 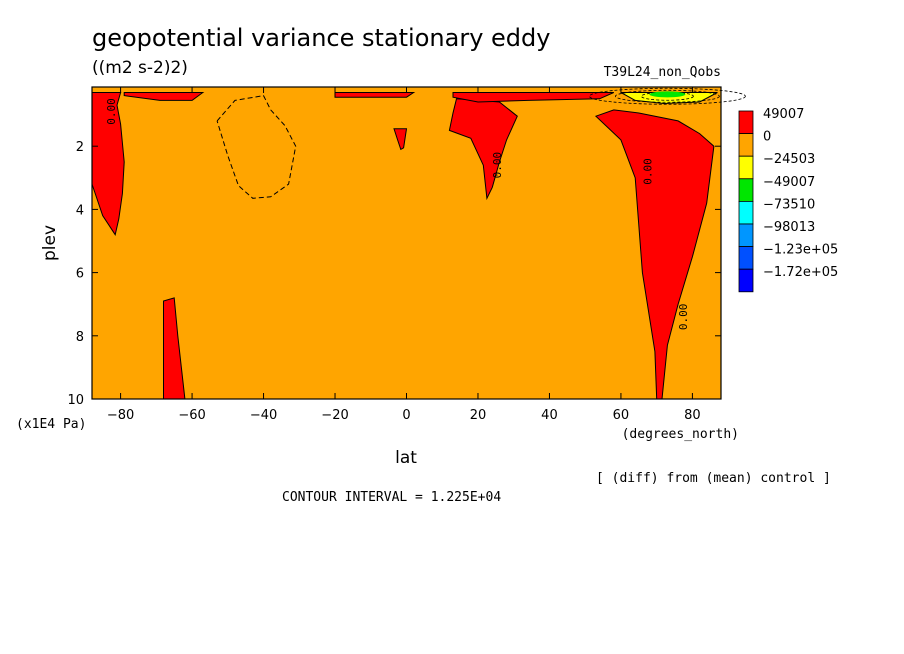 I want to click on y-axis-title: plev, so click(x=50, y=243).